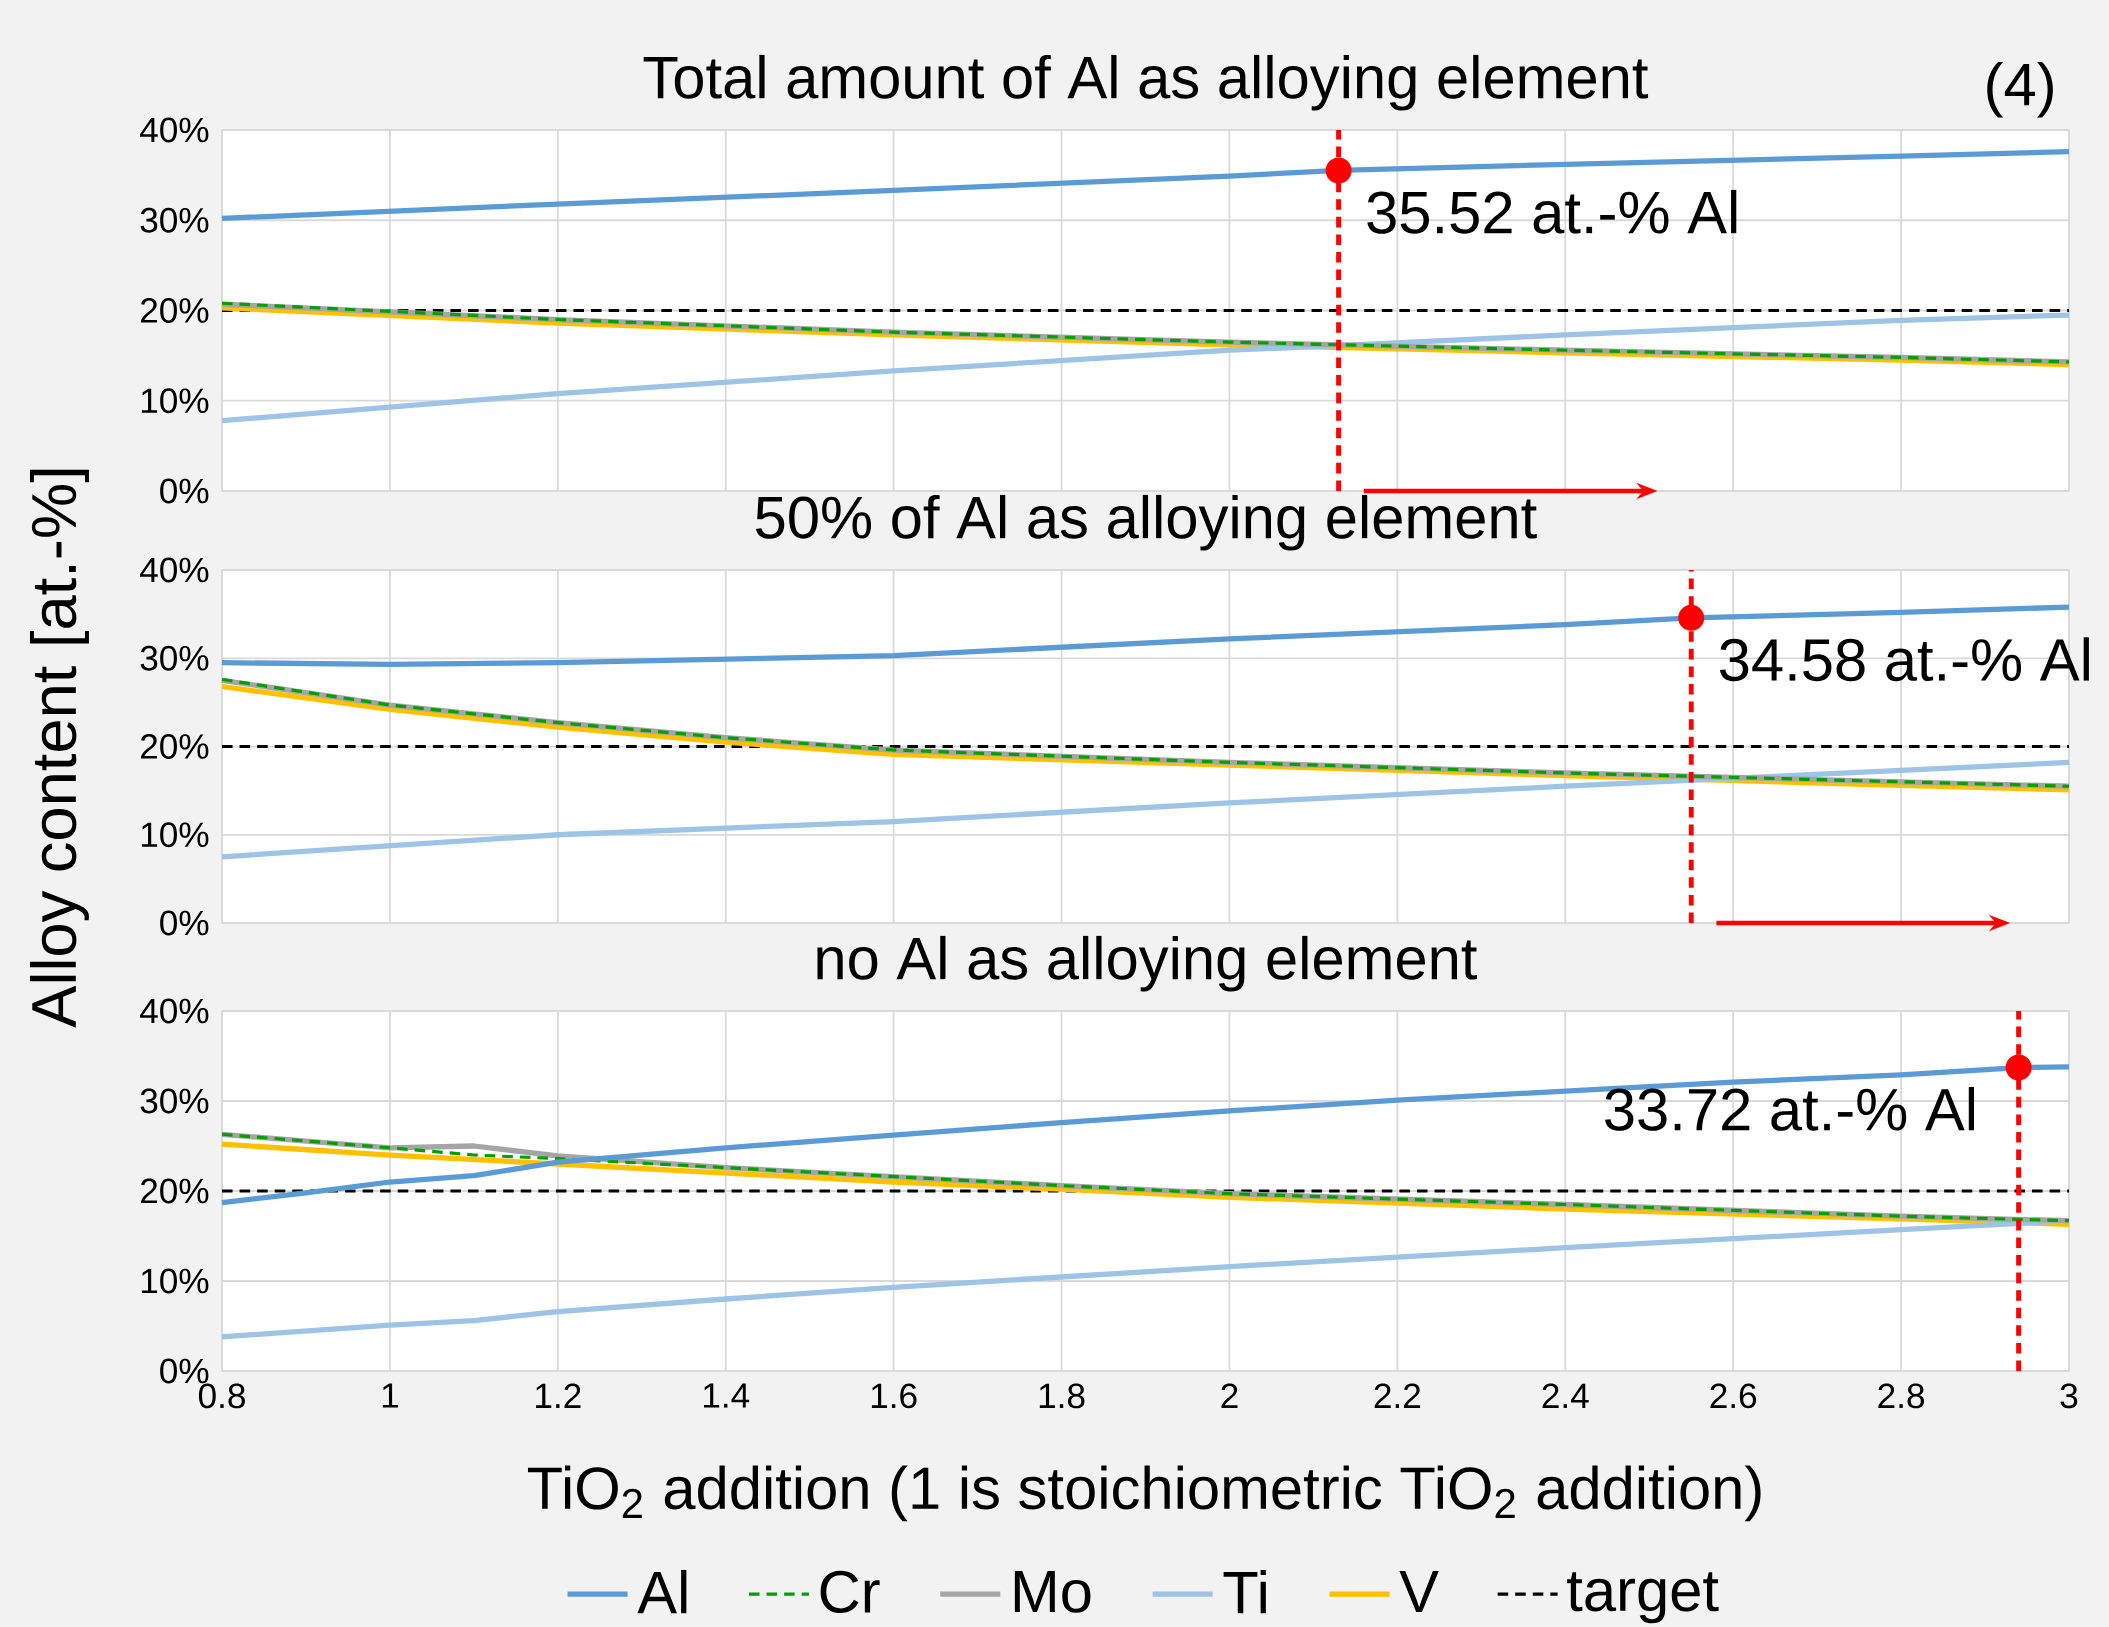 The height and width of the screenshot is (1627, 2109). What do you see at coordinates (1419, 1592) in the screenshot?
I see `legend-label: V` at bounding box center [1419, 1592].